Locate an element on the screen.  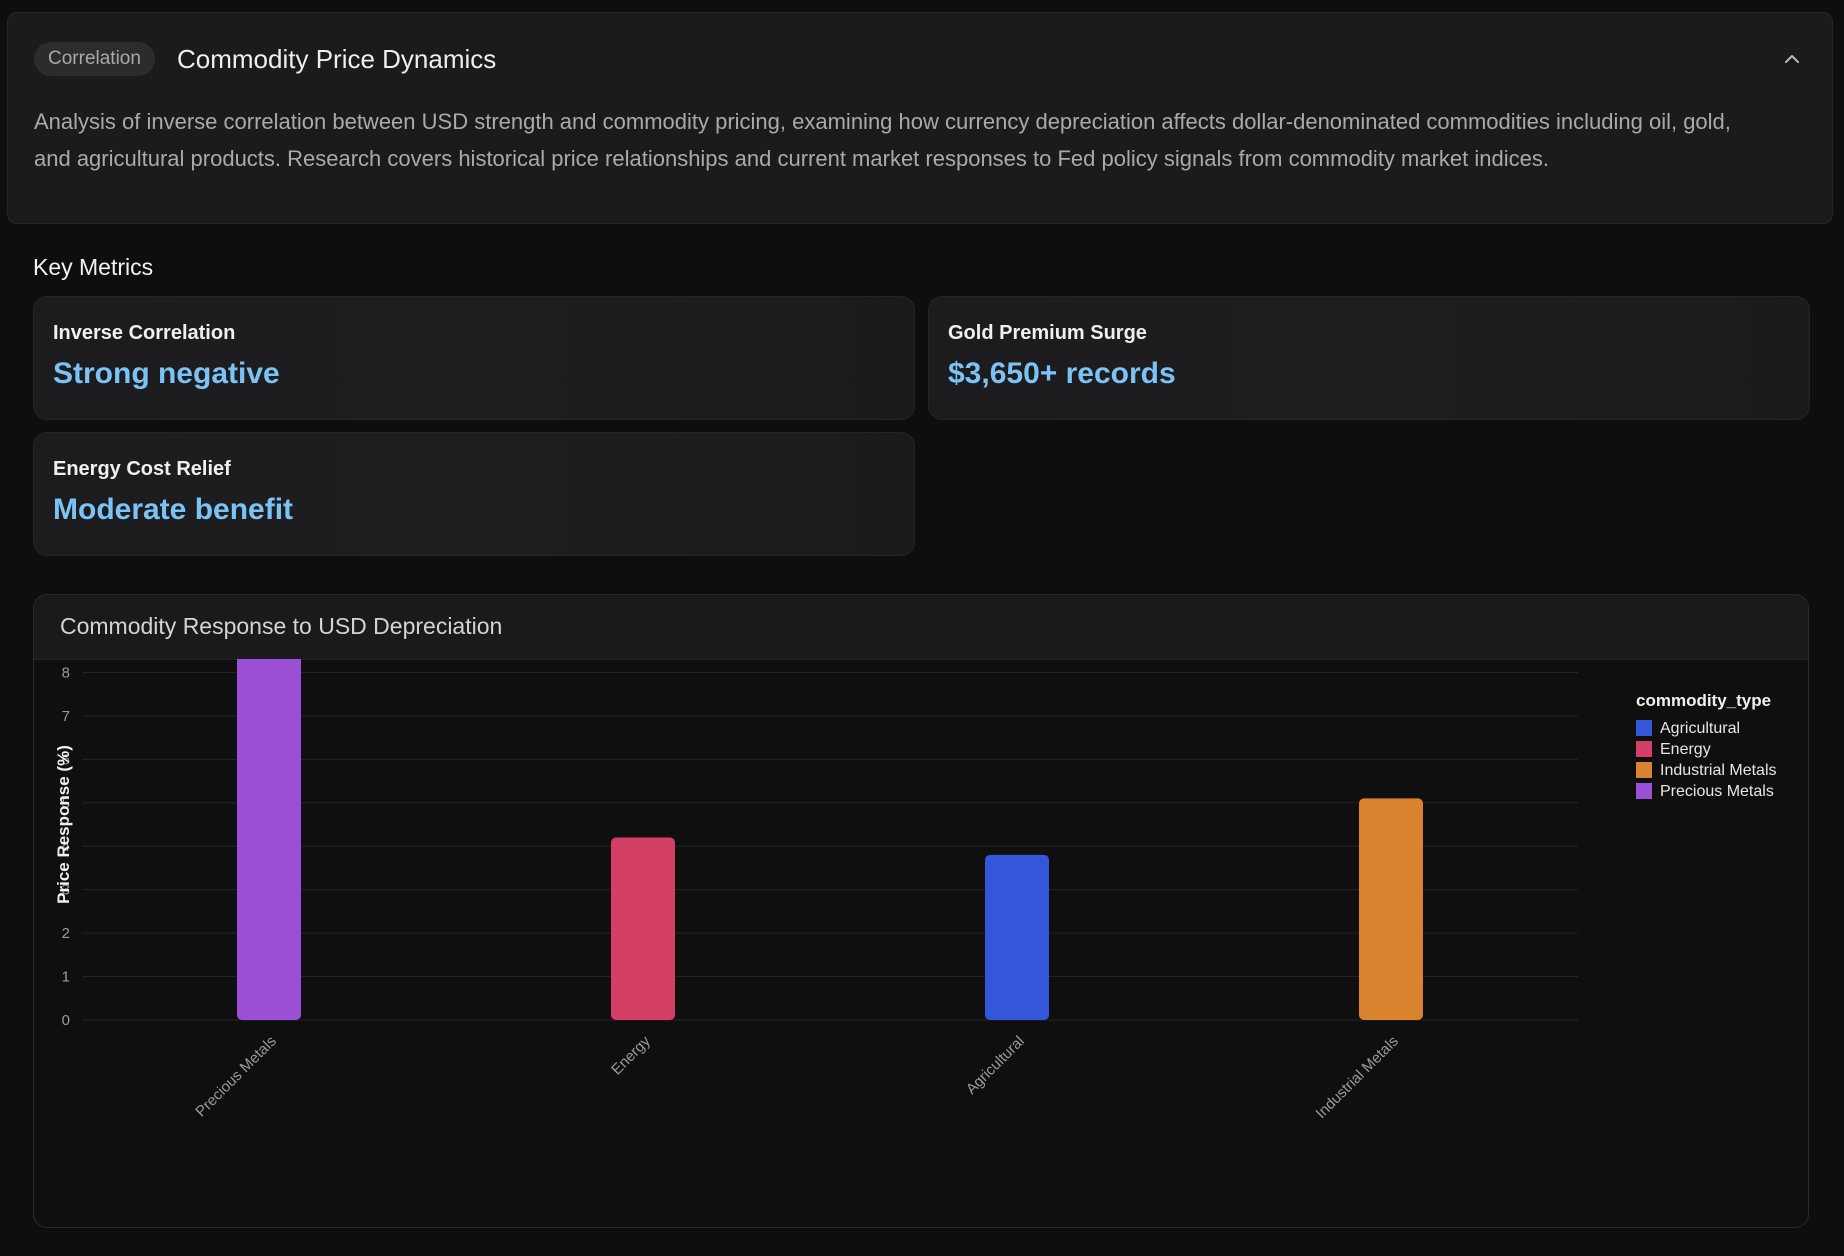
y-tick-label: 7 is located at coordinates (66, 716).